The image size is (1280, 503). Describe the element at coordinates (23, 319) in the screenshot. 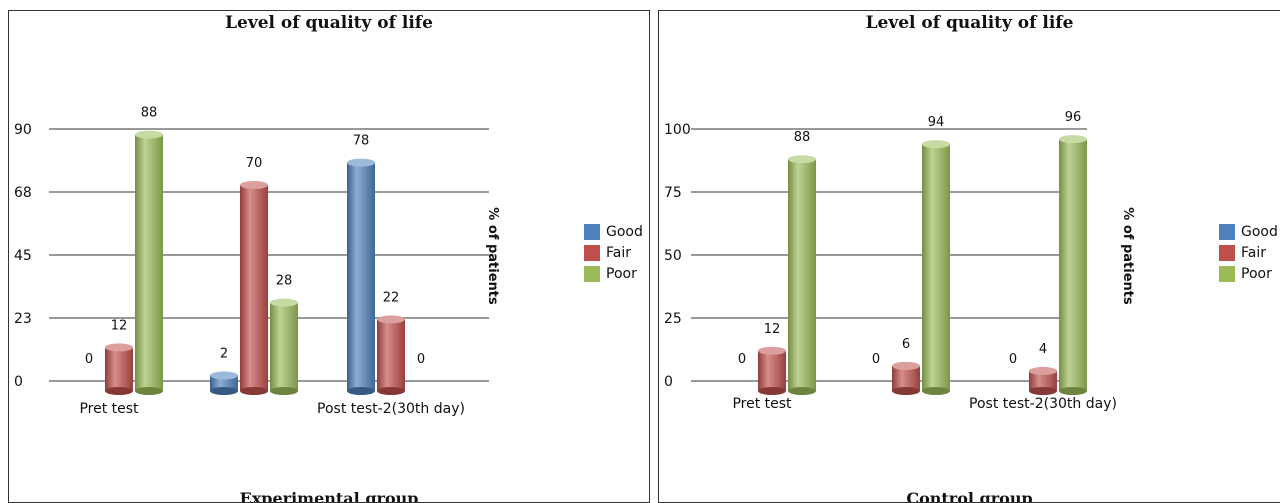

I see `y-tick-label: 23` at that location.